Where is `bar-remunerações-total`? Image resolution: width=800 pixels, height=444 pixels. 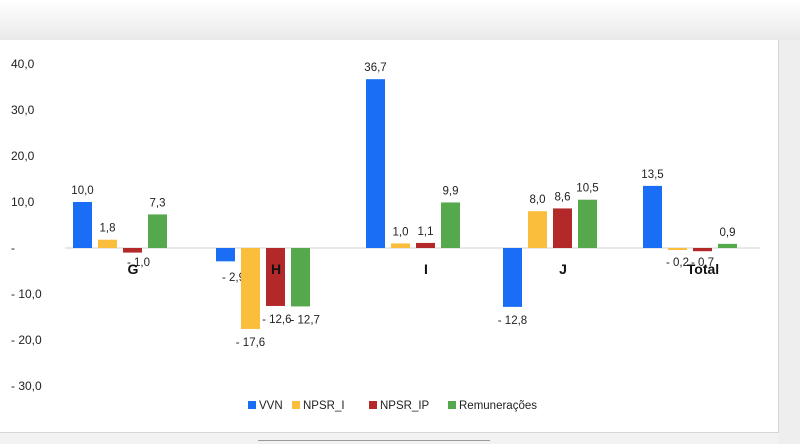
bar-remunerações-total is located at coordinates (727, 245).